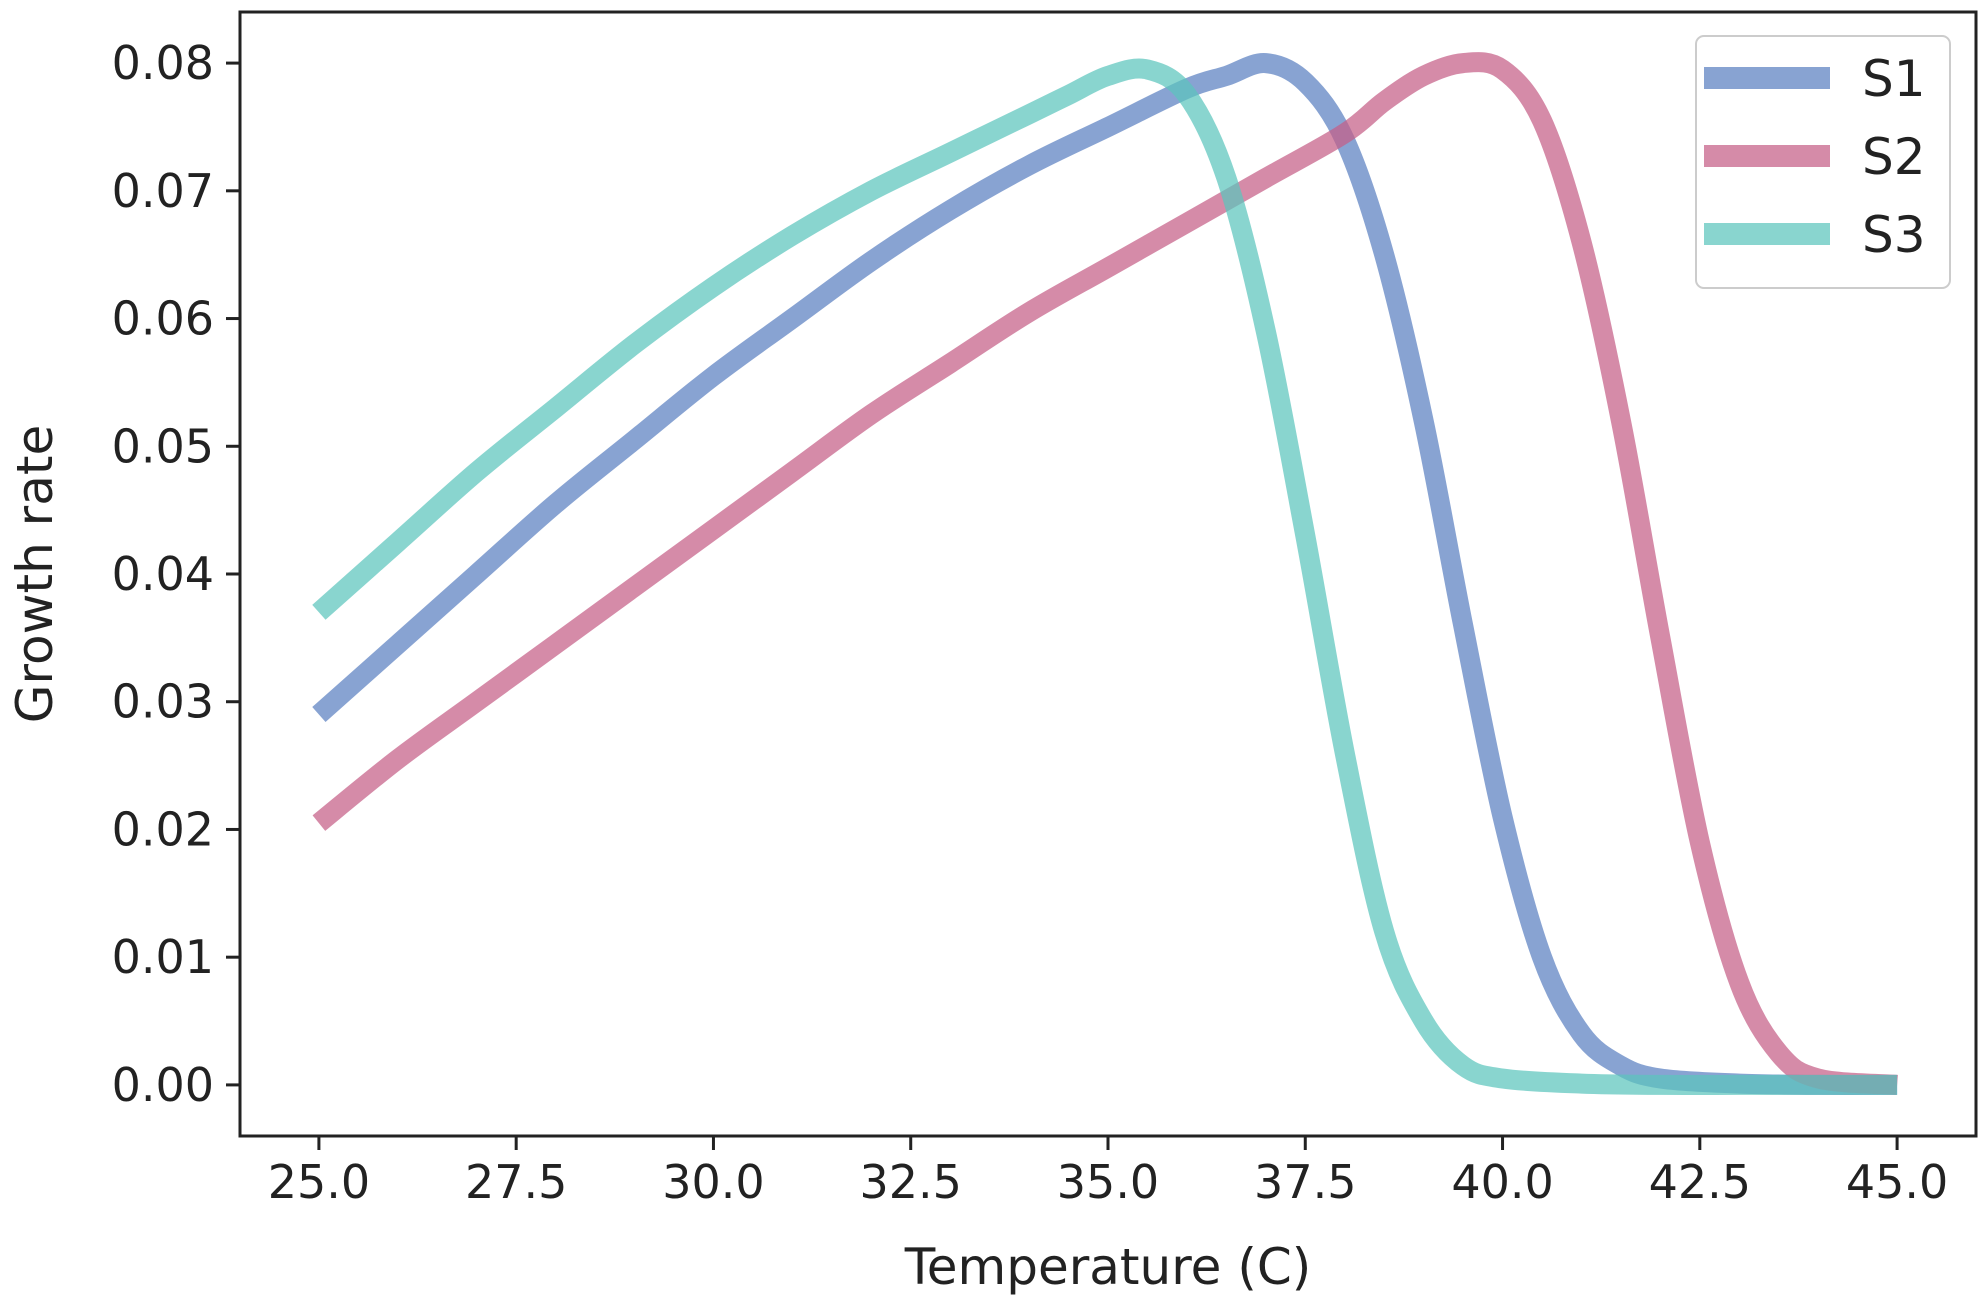 The height and width of the screenshot is (1302, 1984). What do you see at coordinates (163, 191) in the screenshot?
I see `y-tick-label: 0.07` at bounding box center [163, 191].